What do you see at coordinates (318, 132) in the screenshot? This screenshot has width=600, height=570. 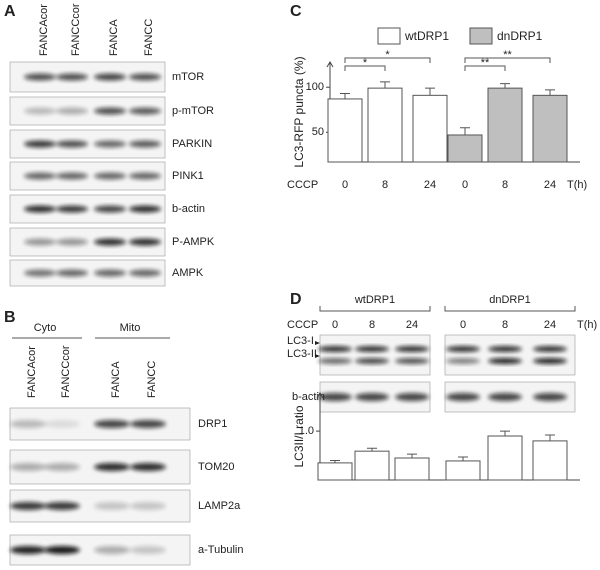 I see `y-tick-label: 50` at bounding box center [318, 132].